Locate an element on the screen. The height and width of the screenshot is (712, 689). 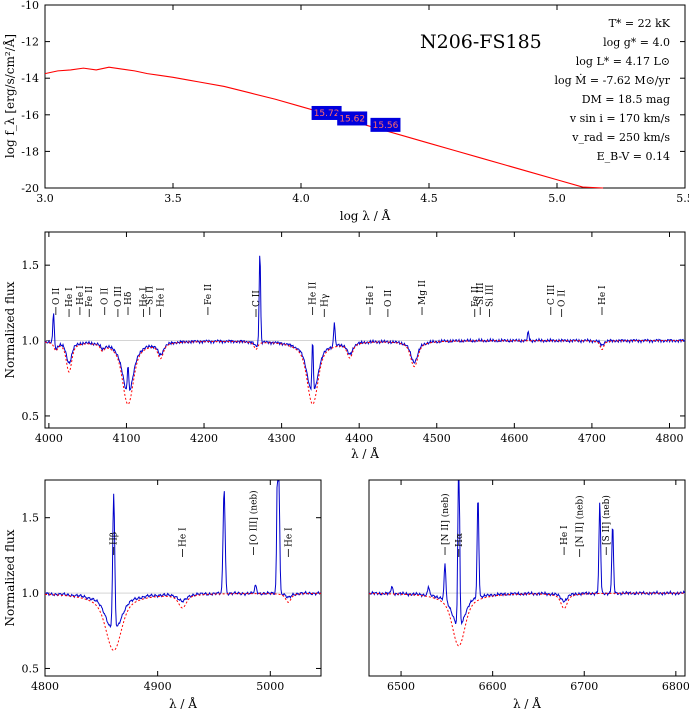
sed-ytick-label: -16 is located at coordinates (30, 115).